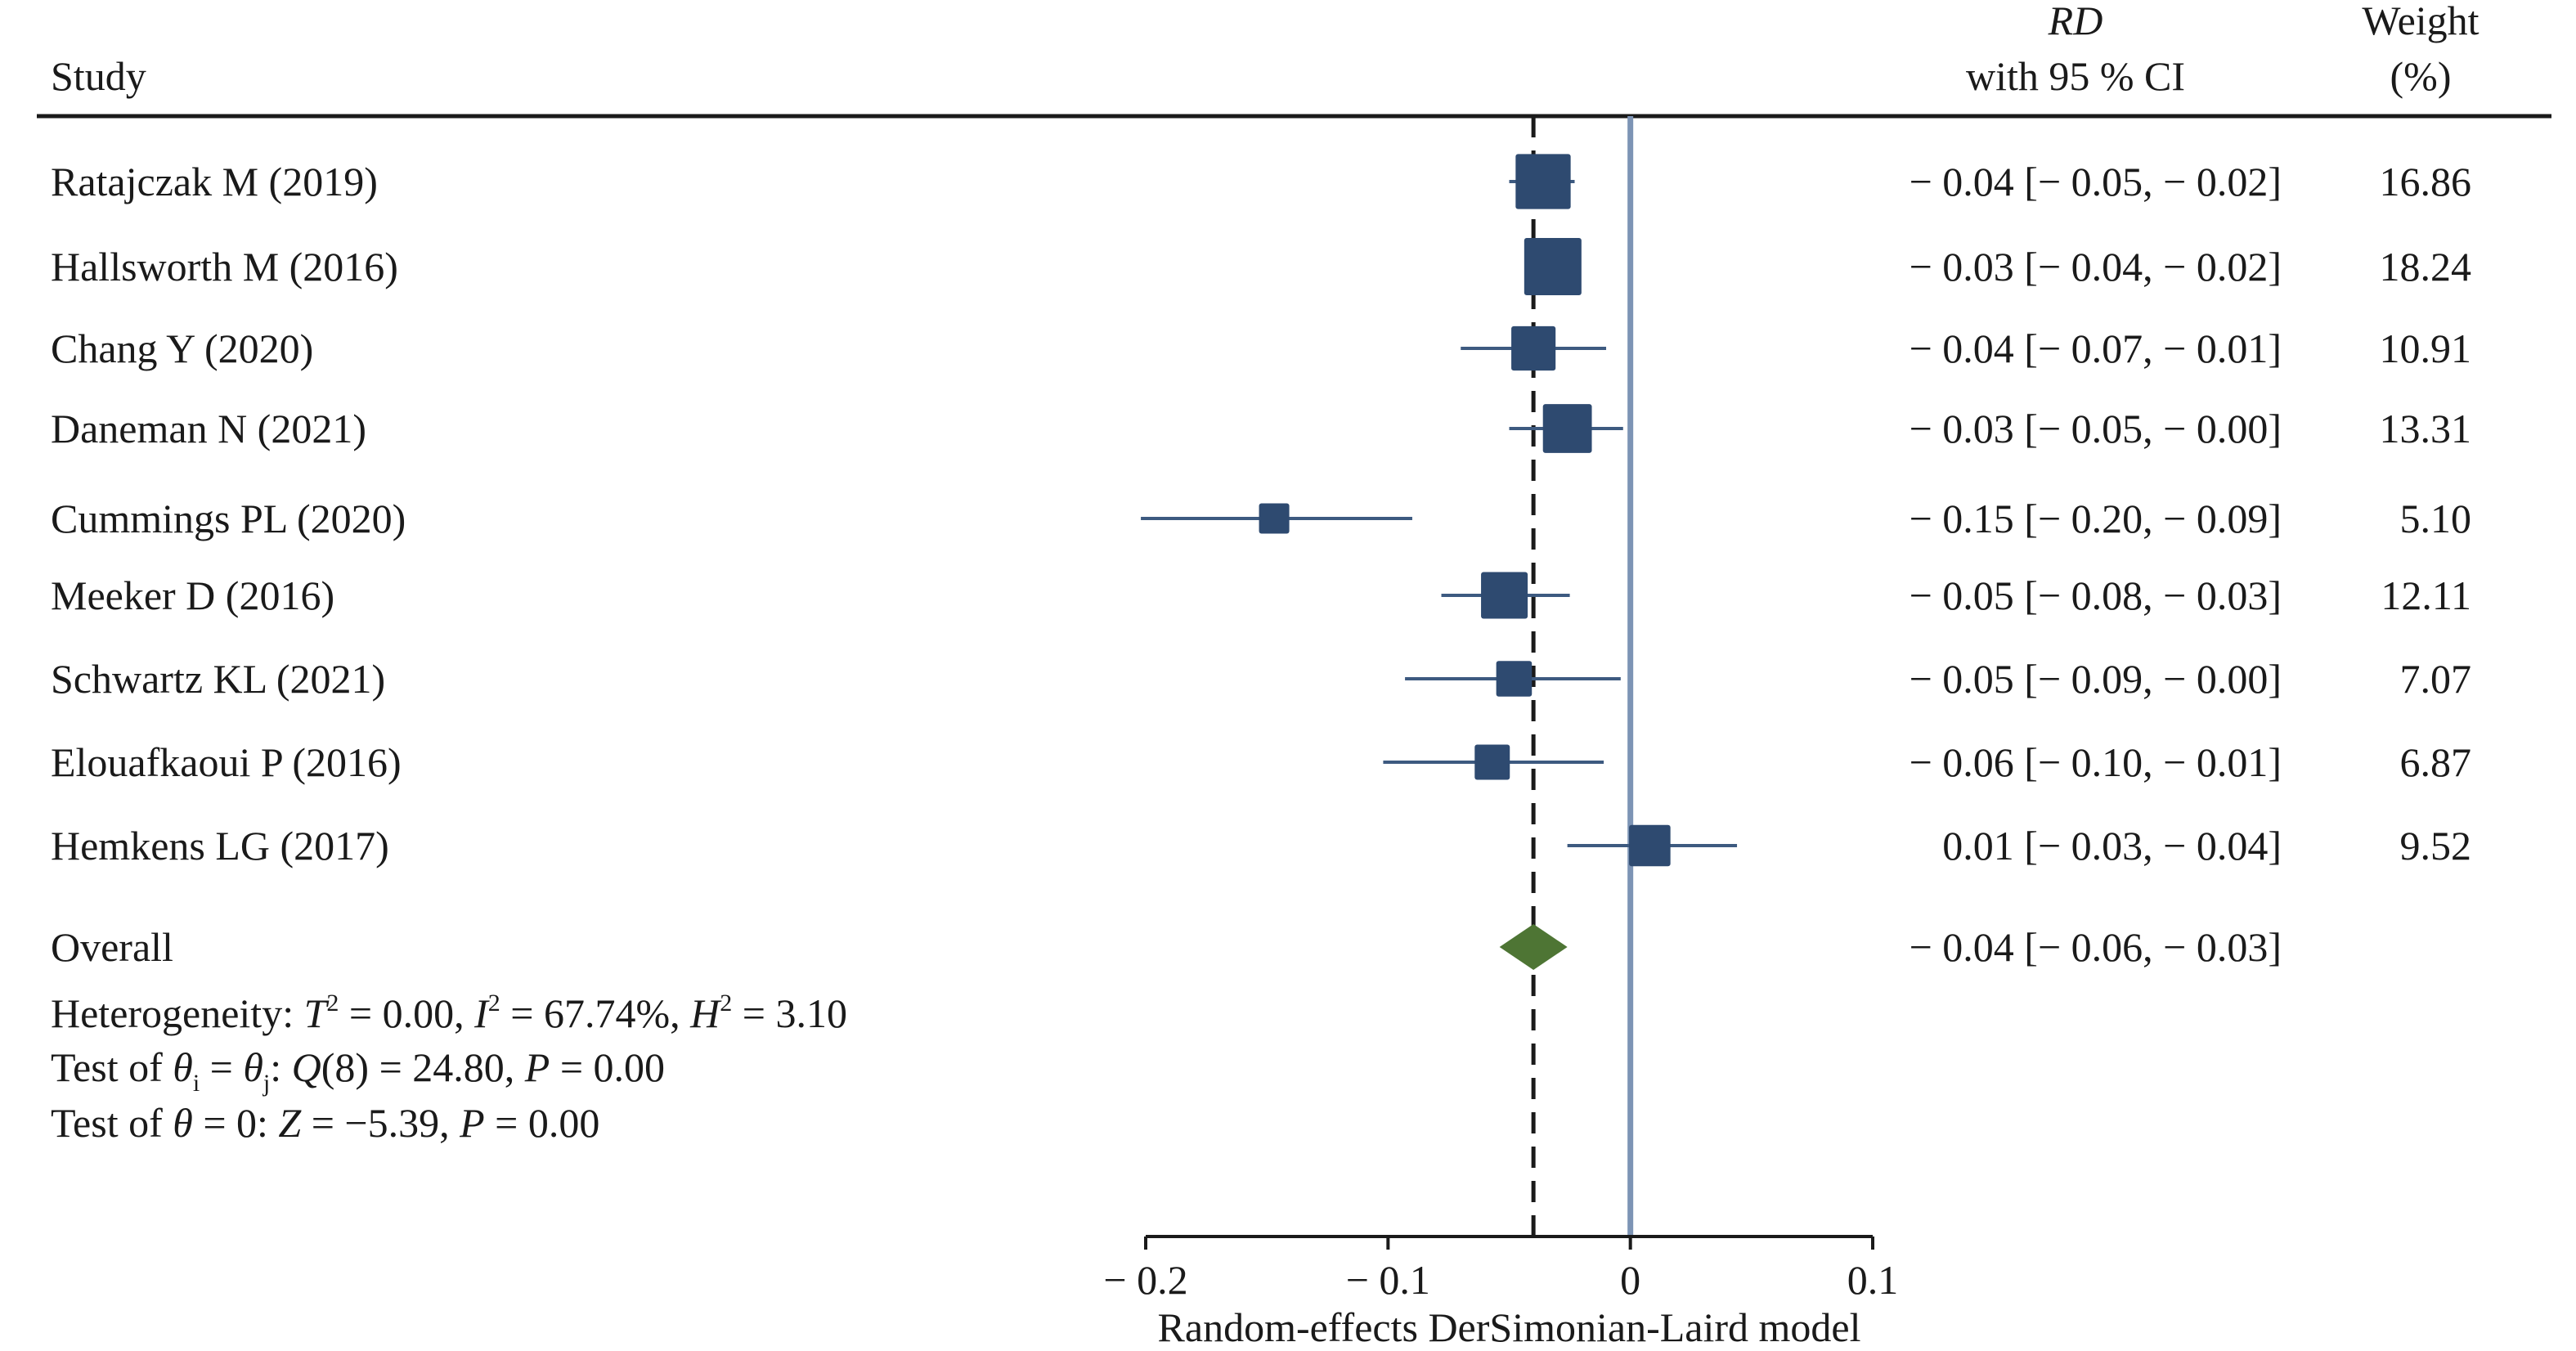 The height and width of the screenshot is (1351, 2576). I want to click on header-rd: RD, so click(2075, 21).